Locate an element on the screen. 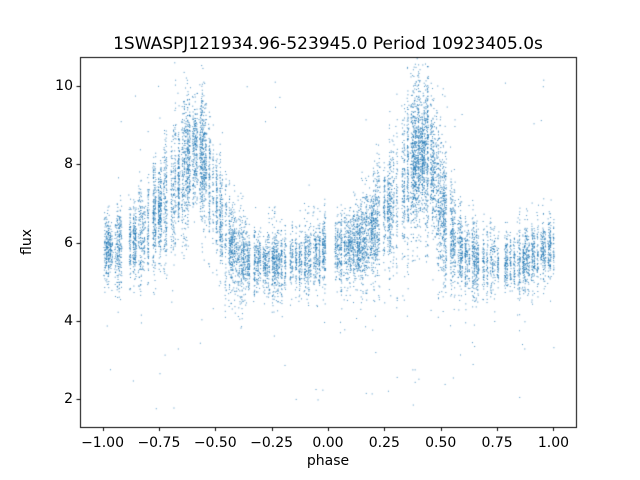  x-tick-label: 1.00 is located at coordinates (553, 442).